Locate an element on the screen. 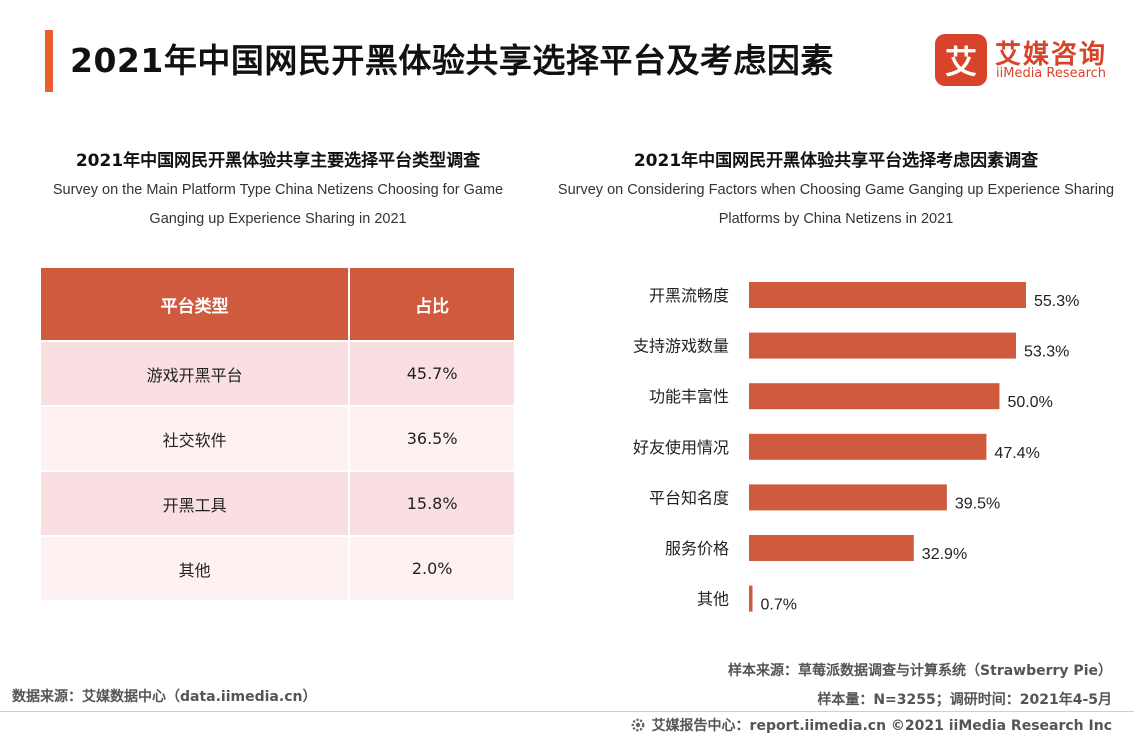 The height and width of the screenshot is (737, 1134). table-row: 其他 2.0% is located at coordinates (277, 567).